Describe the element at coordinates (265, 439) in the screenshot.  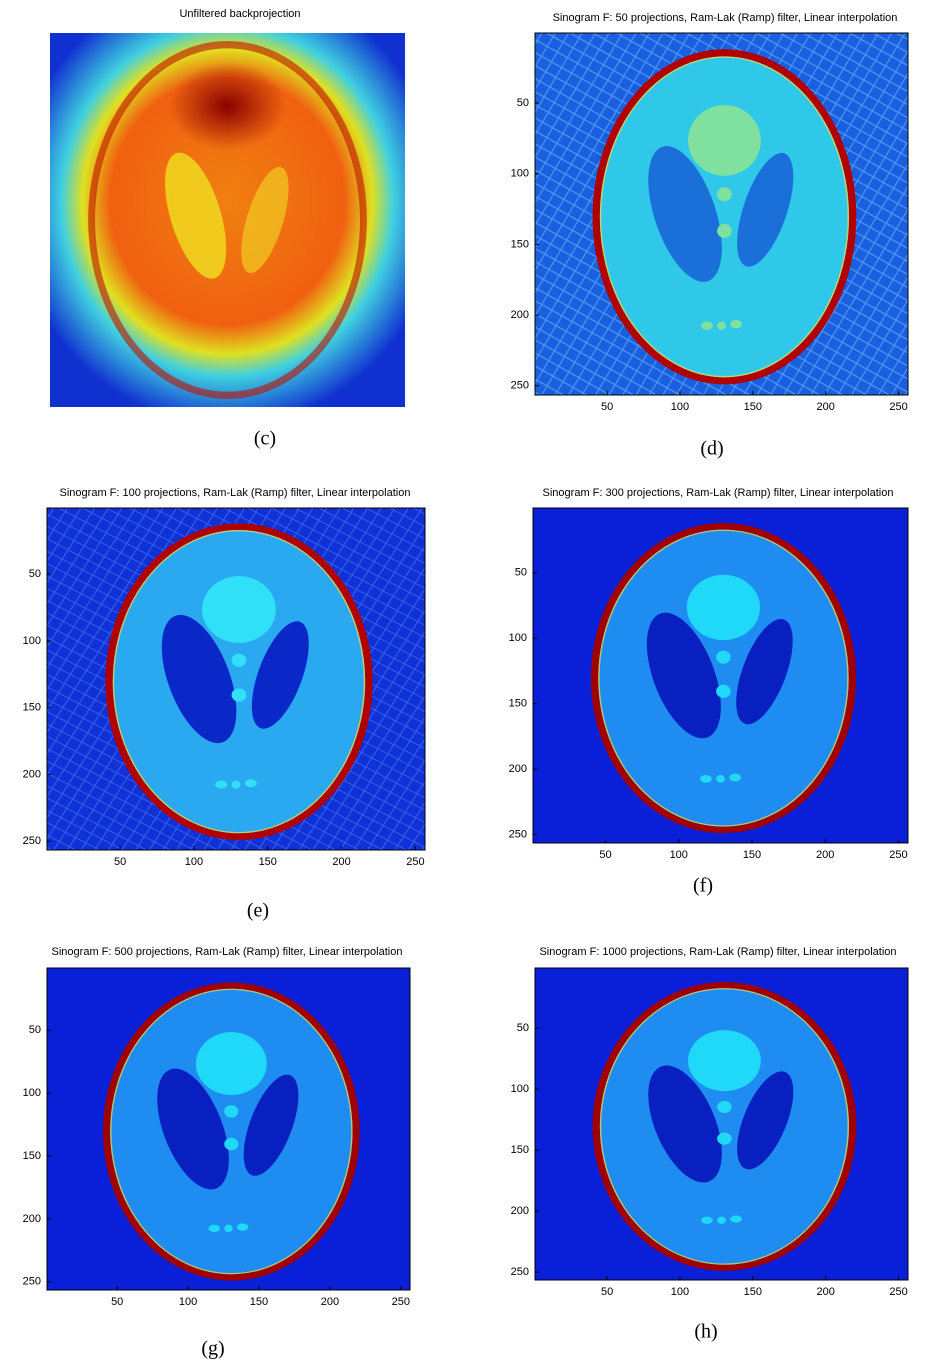
I see `panel-caption: (c)` at that location.